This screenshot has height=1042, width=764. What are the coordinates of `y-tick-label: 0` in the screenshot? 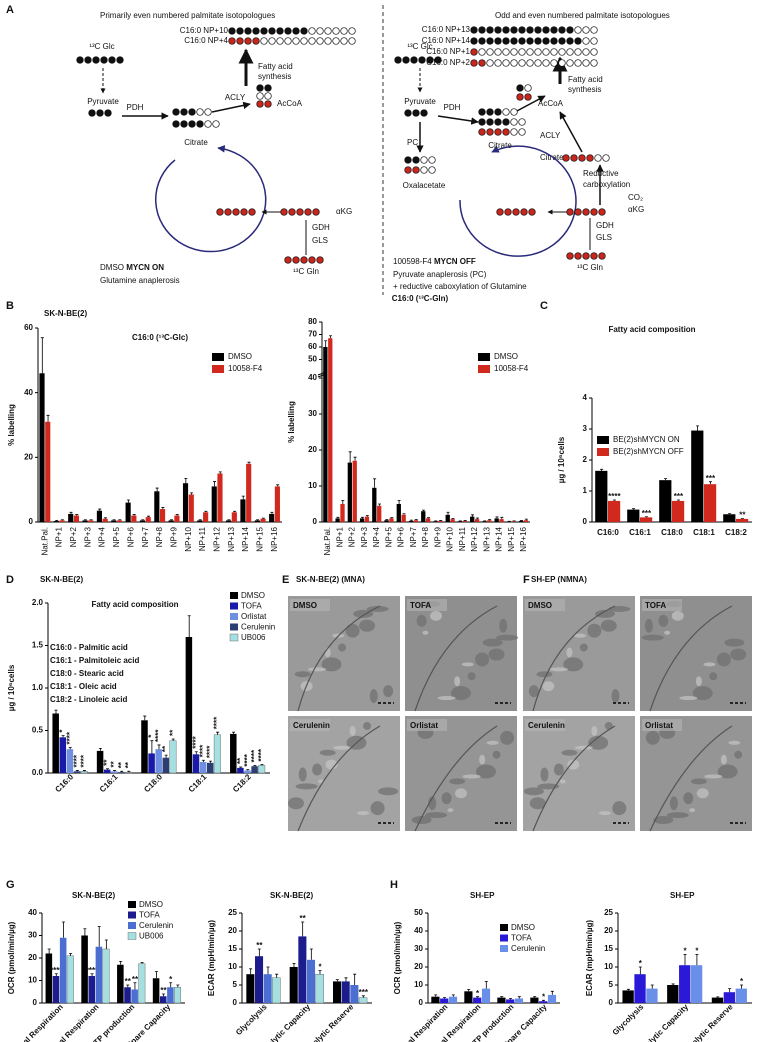 It's located at (585, 521).